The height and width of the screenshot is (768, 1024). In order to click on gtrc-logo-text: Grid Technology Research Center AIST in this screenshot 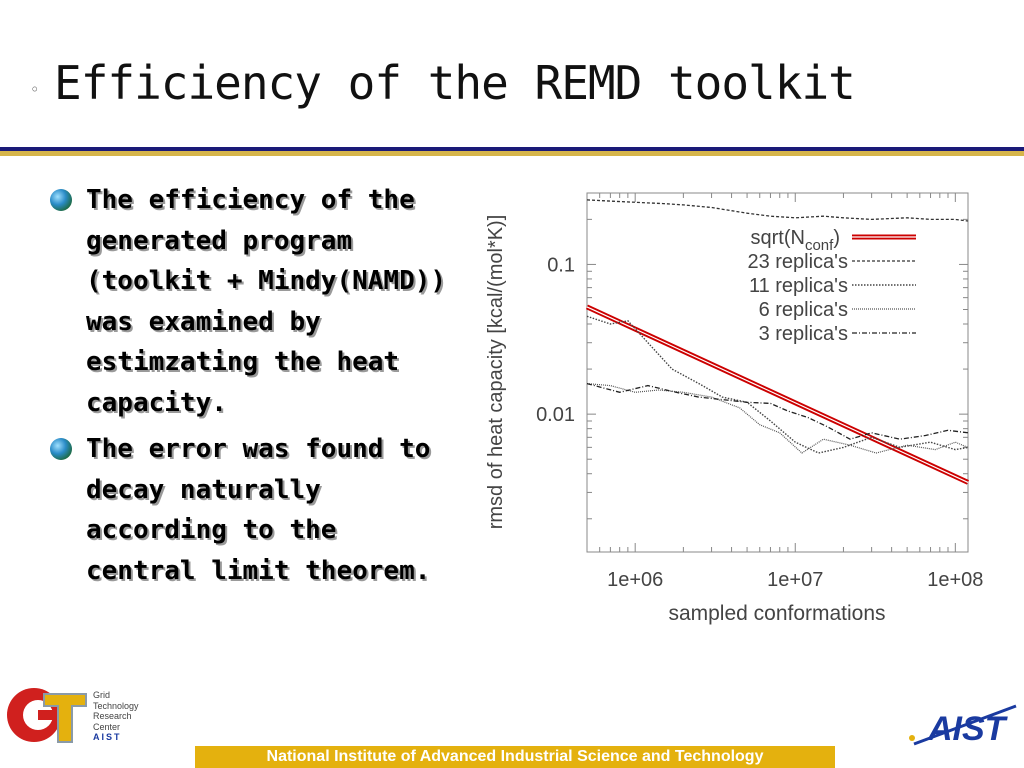, I will do `click(116, 716)`.